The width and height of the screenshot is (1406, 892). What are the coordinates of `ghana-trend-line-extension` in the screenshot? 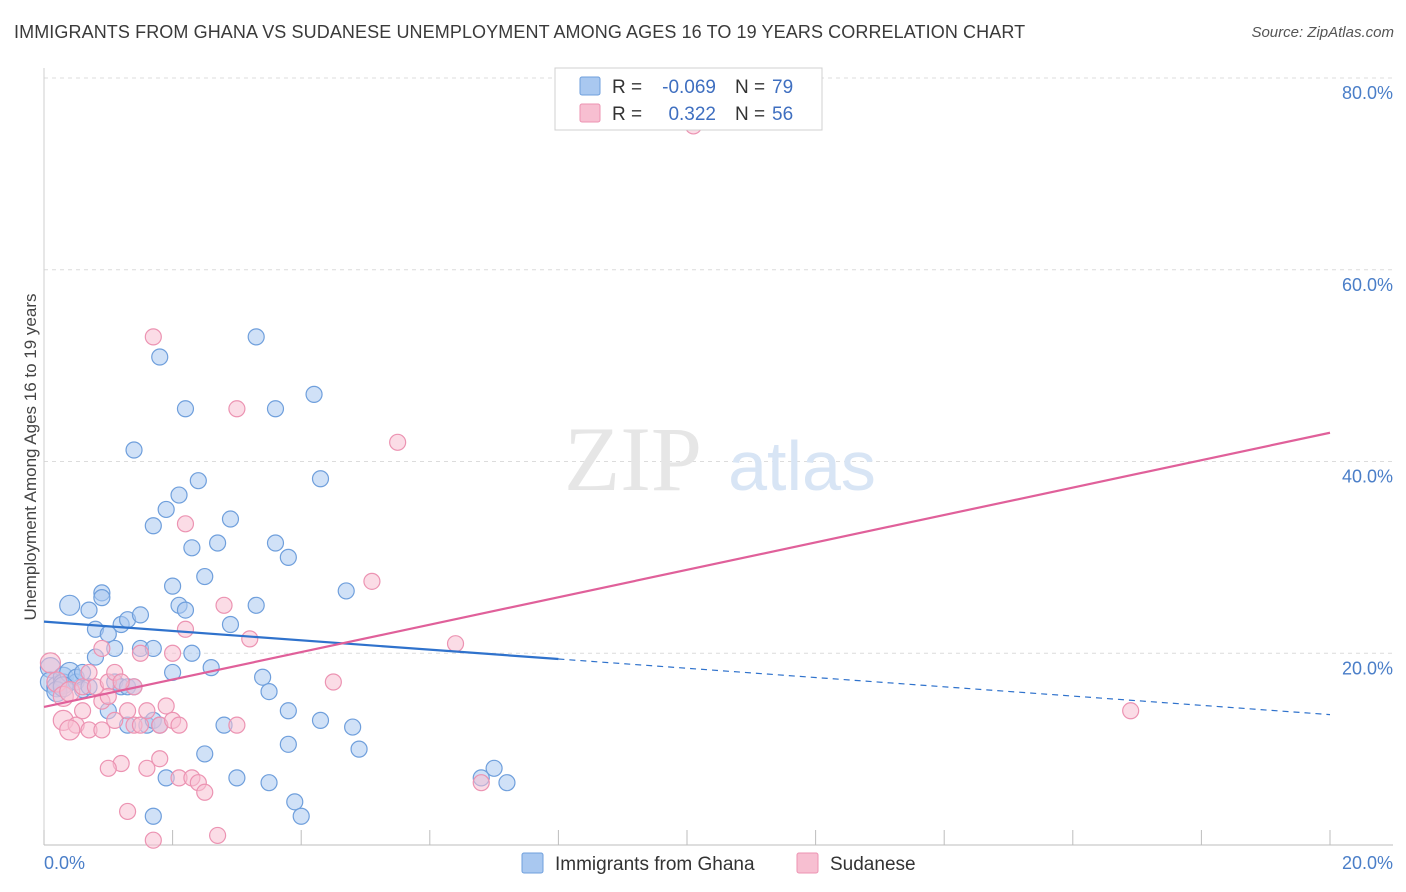 It's located at (944, 687).